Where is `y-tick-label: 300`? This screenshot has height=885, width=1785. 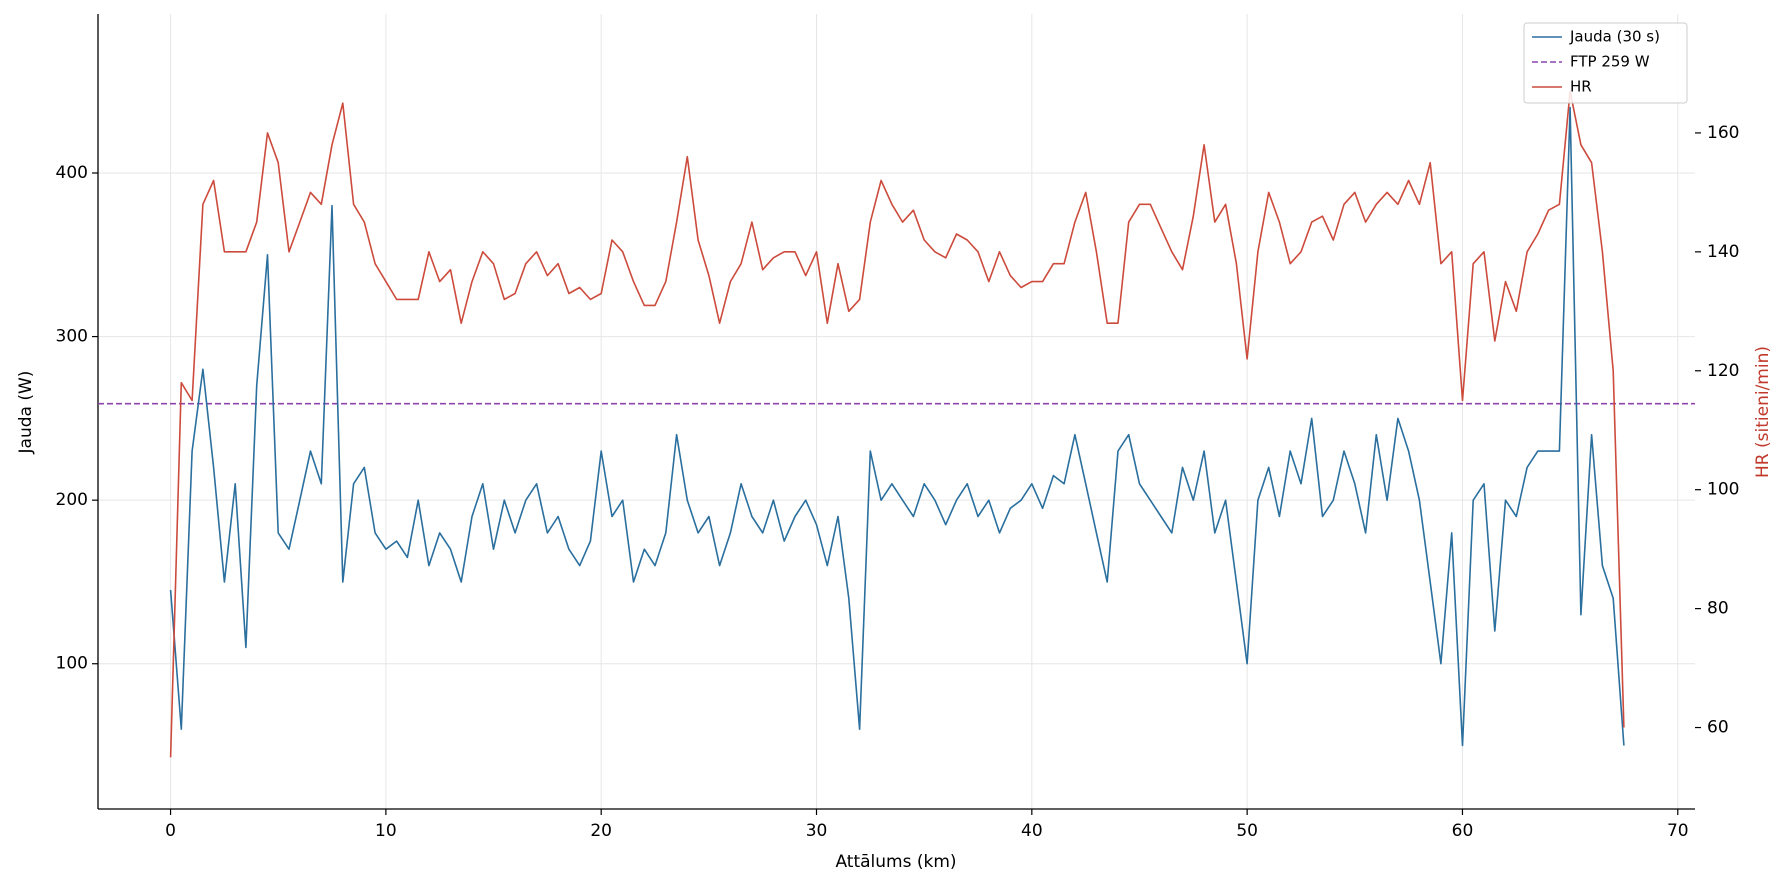
y-tick-label: 300 is located at coordinates (72, 337).